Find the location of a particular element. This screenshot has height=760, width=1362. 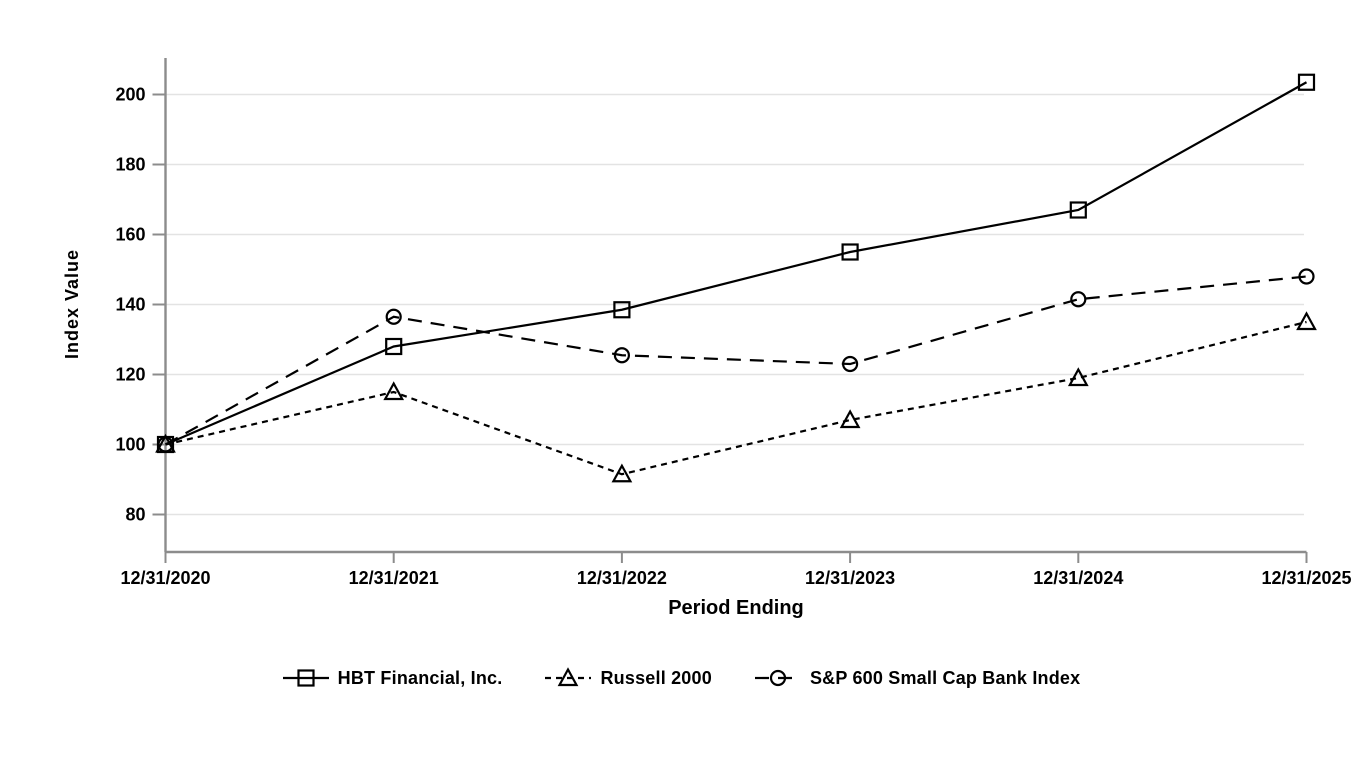

legend-shape-sp-600-small-cap-bank is located at coordinates (778, 678).